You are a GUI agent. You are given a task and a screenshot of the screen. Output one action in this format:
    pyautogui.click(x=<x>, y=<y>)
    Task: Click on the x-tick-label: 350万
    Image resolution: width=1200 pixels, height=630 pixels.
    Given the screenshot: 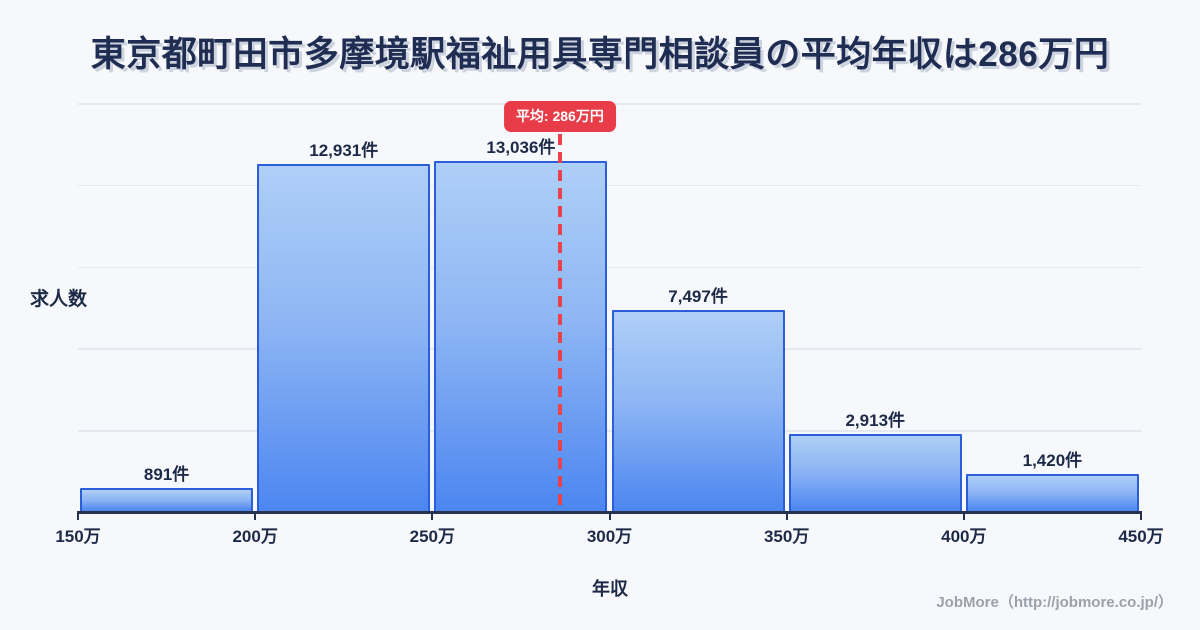 What is the action you would take?
    pyautogui.click(x=786, y=536)
    